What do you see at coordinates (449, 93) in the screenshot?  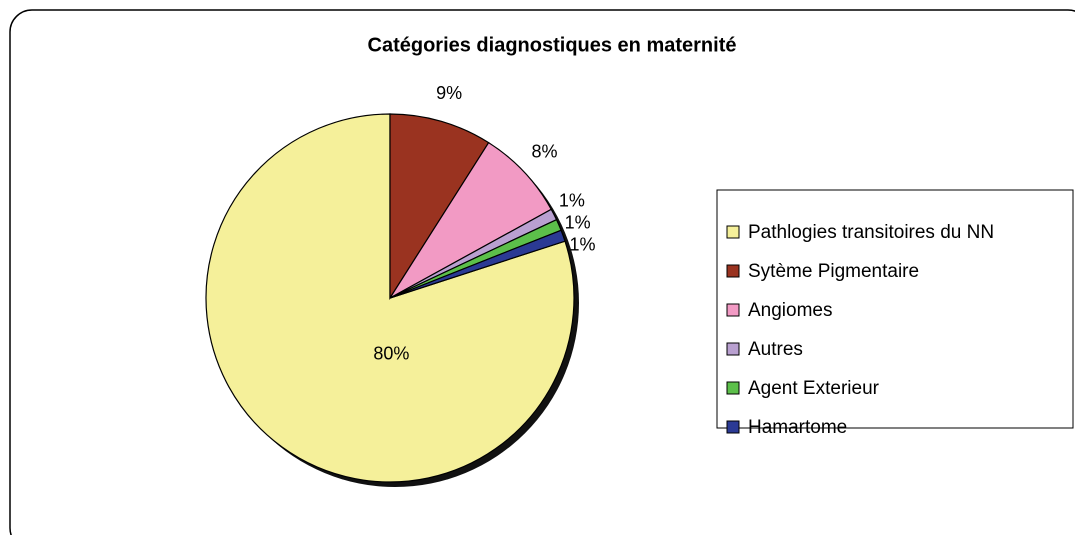 I see `data-label: 9%` at bounding box center [449, 93].